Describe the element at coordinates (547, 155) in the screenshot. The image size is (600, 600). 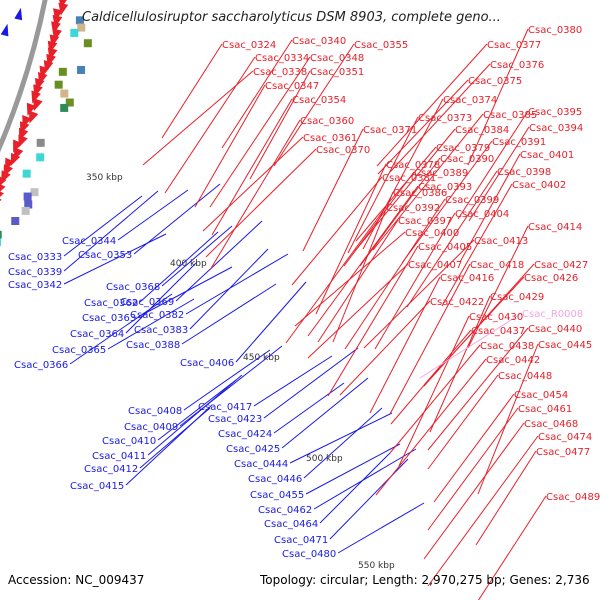
I see `forward-gene-label: Csac_0401` at that location.